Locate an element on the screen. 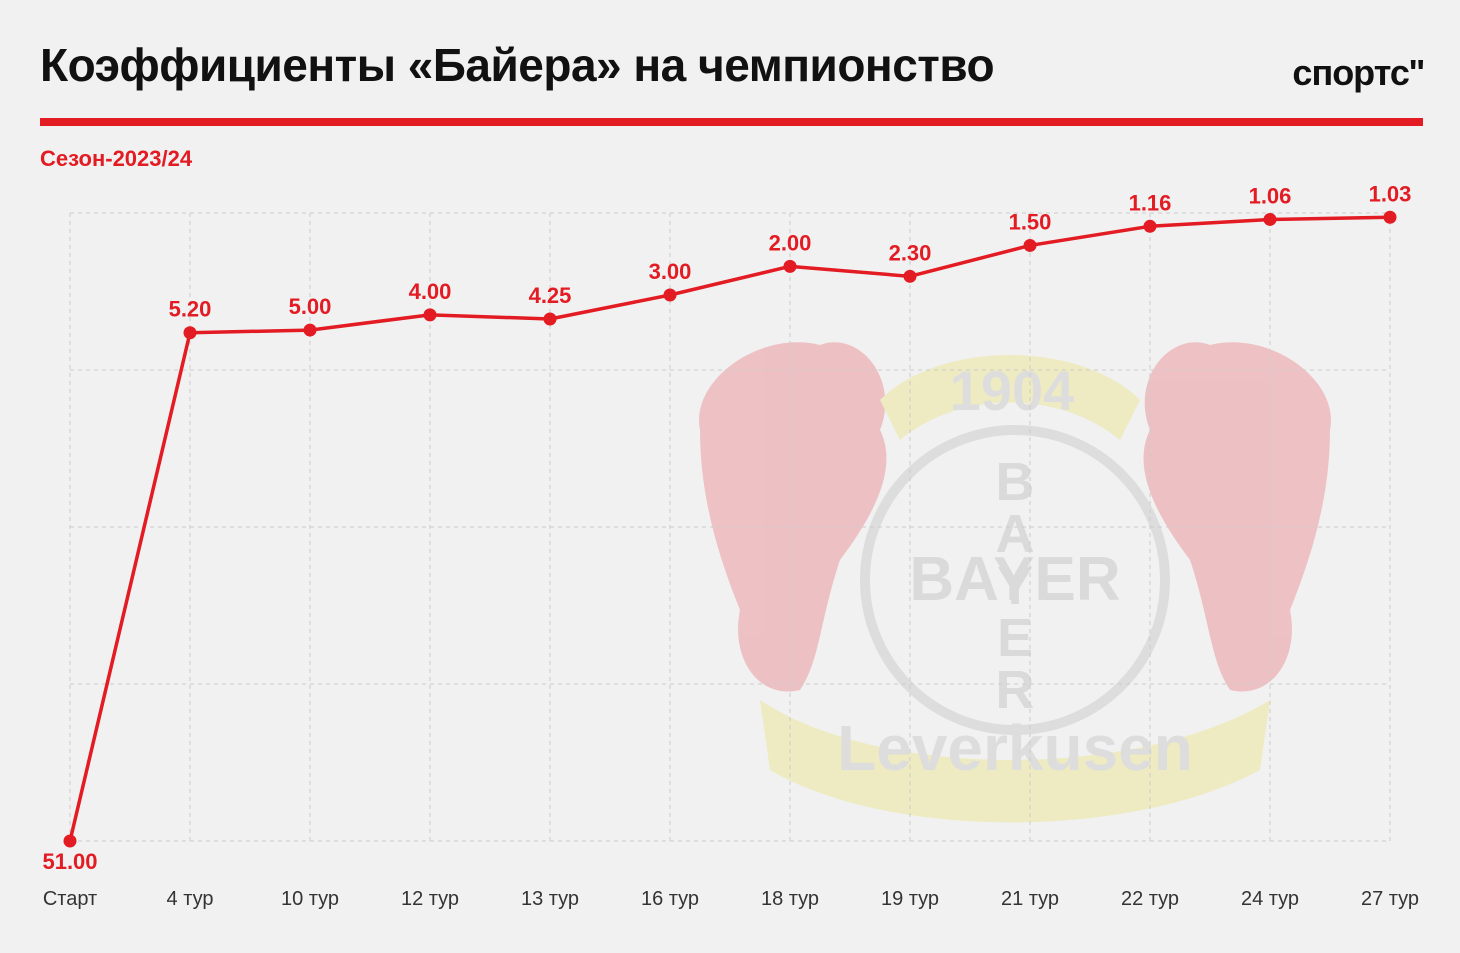 This screenshot has width=1460, height=953. x-tick-label: 16 тур is located at coordinates (670, 899).